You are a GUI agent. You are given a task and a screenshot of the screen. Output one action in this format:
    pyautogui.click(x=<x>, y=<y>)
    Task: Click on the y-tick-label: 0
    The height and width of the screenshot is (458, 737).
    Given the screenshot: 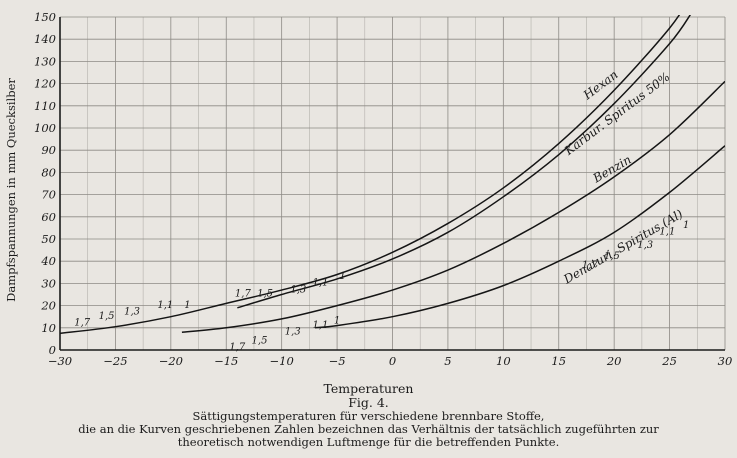 What is the action you would take?
    pyautogui.click(x=52, y=350)
    